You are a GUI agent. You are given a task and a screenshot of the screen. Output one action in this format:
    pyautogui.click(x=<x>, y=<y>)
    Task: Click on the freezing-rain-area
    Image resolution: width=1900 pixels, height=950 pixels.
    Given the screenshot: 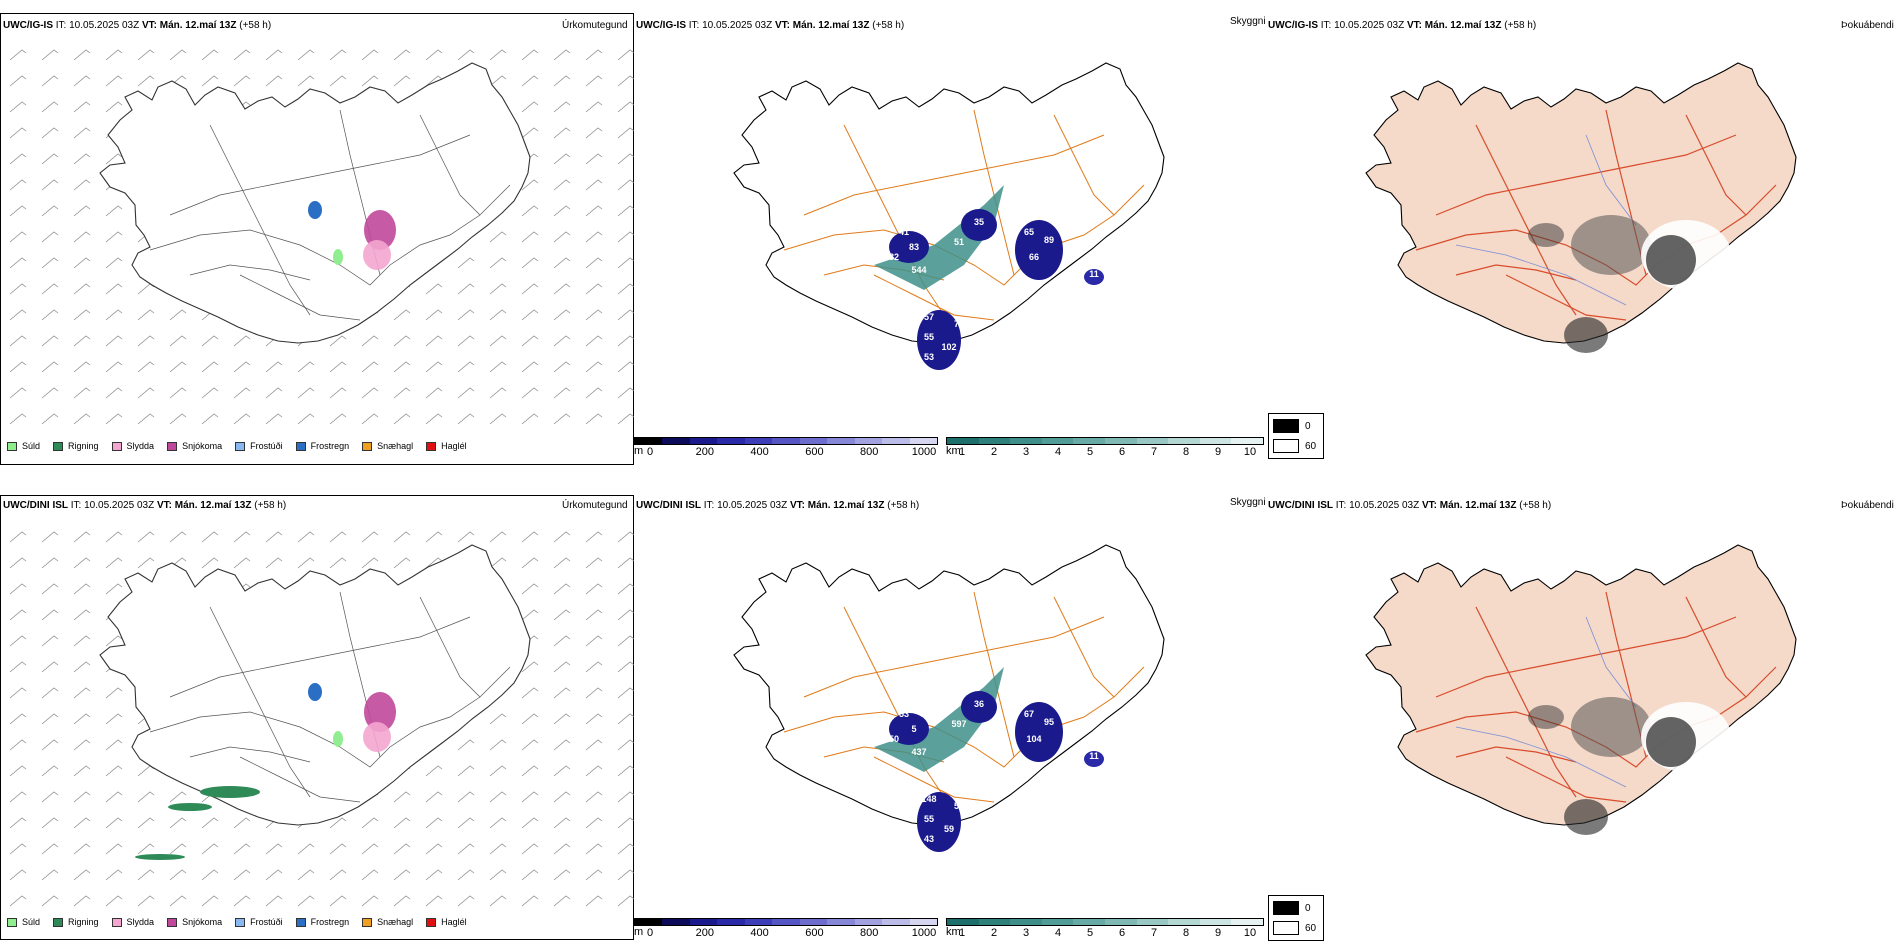 What is the action you would take?
    pyautogui.click(x=315, y=692)
    